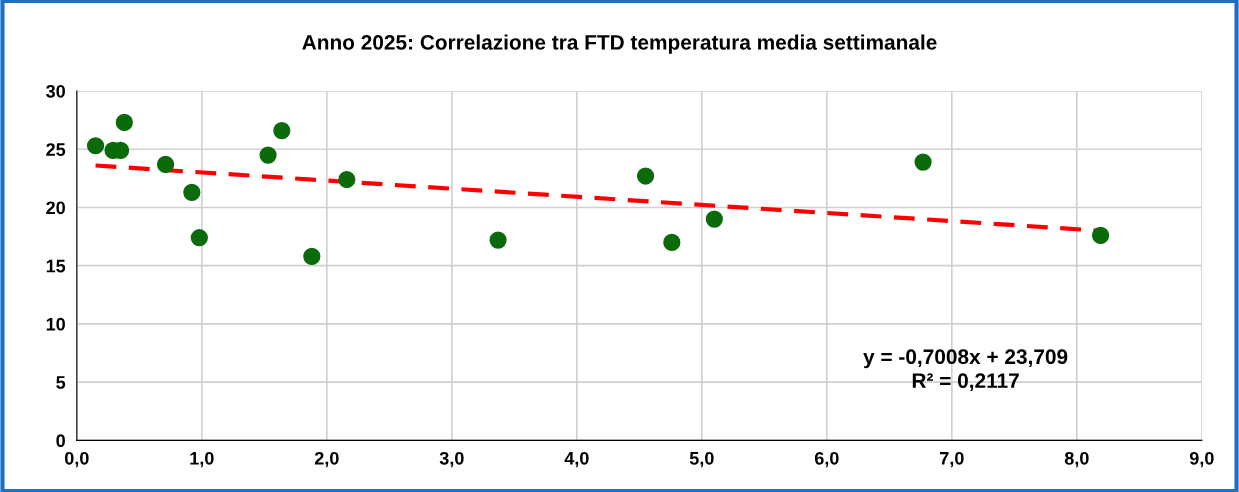 This screenshot has height=492, width=1239. I want to click on x-tick-label: 5,0, so click(701, 459).